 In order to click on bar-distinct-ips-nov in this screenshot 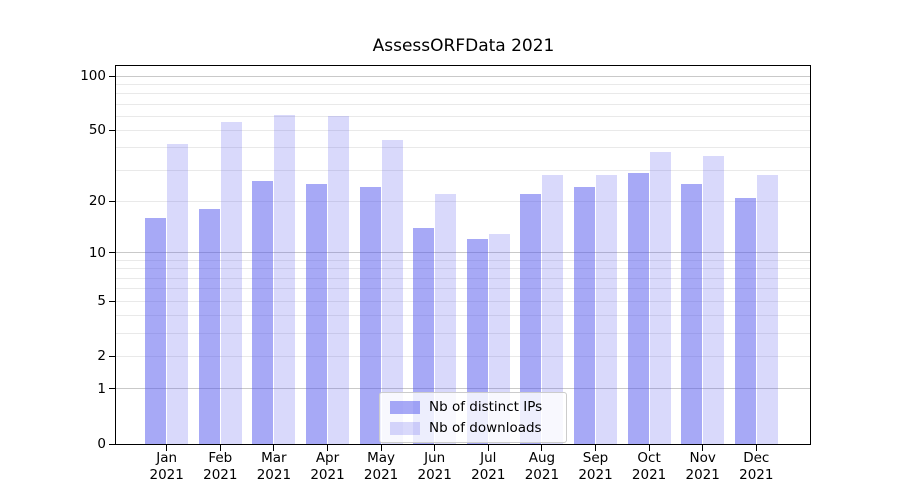, I will do `click(692, 314)`.